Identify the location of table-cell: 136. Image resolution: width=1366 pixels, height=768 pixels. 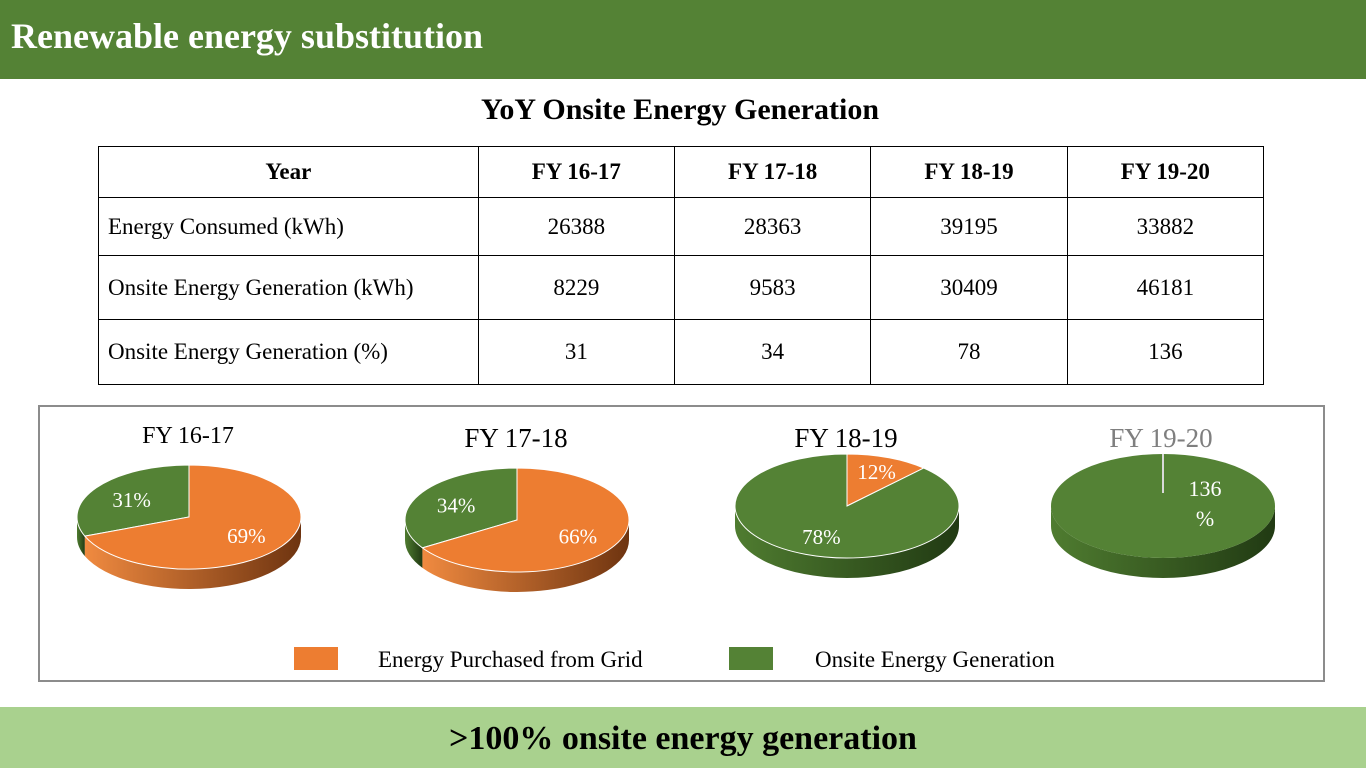
(1165, 352).